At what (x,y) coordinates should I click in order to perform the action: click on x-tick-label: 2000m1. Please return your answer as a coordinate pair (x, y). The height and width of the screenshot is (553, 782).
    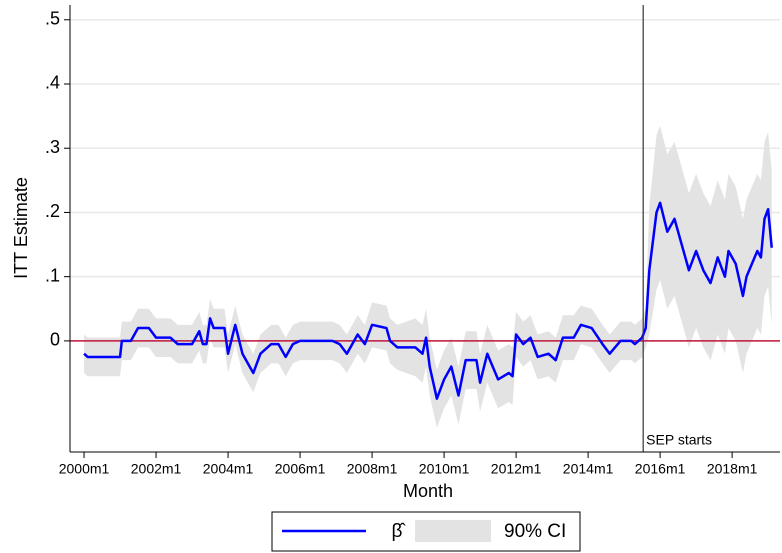
    Looking at the image, I should click on (84, 469).